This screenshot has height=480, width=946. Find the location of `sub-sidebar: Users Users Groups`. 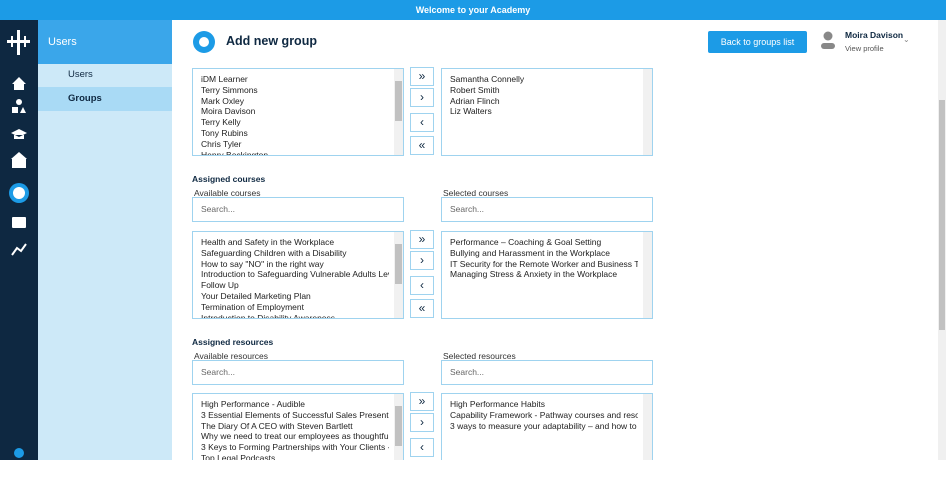

sub-sidebar: Users Users Groups is located at coordinates (105, 240).